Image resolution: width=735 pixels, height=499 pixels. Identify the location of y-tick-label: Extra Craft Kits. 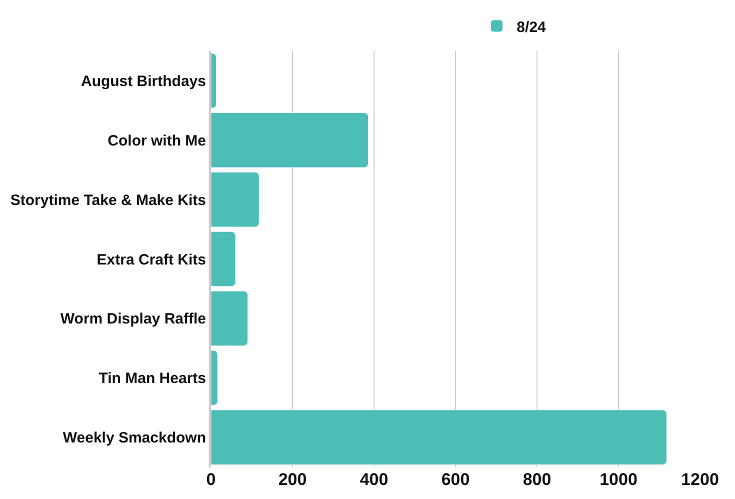
(151, 259).